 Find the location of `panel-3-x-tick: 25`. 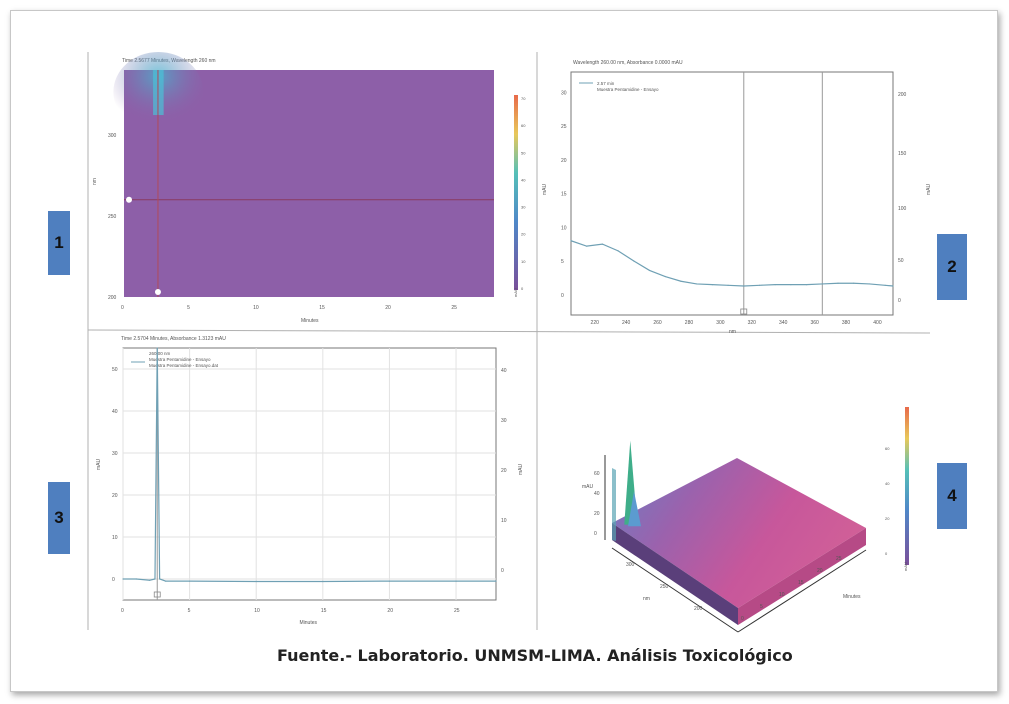

panel-3-x-tick: 25 is located at coordinates (457, 611).